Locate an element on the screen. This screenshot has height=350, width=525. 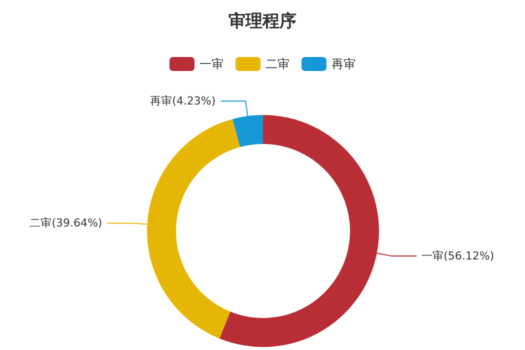
data-label: 二审(39.64%) is located at coordinates (66, 223).